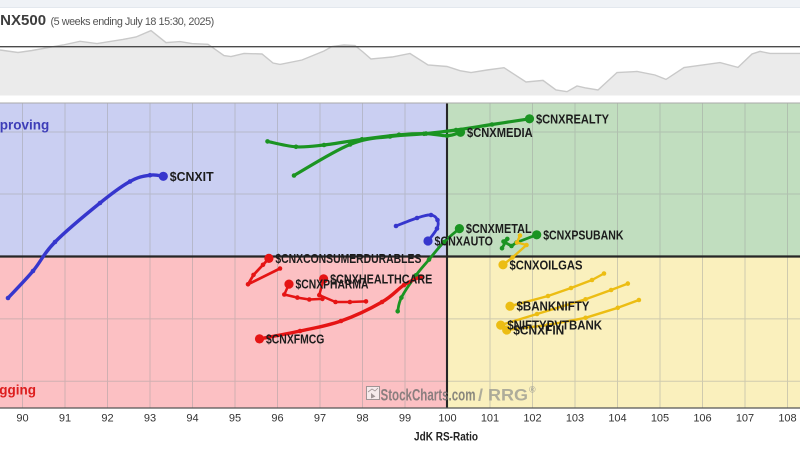 The width and height of the screenshot is (800, 450). Describe the element at coordinates (192, 176) in the screenshot. I see `svg-text: $CNXIT` at that location.